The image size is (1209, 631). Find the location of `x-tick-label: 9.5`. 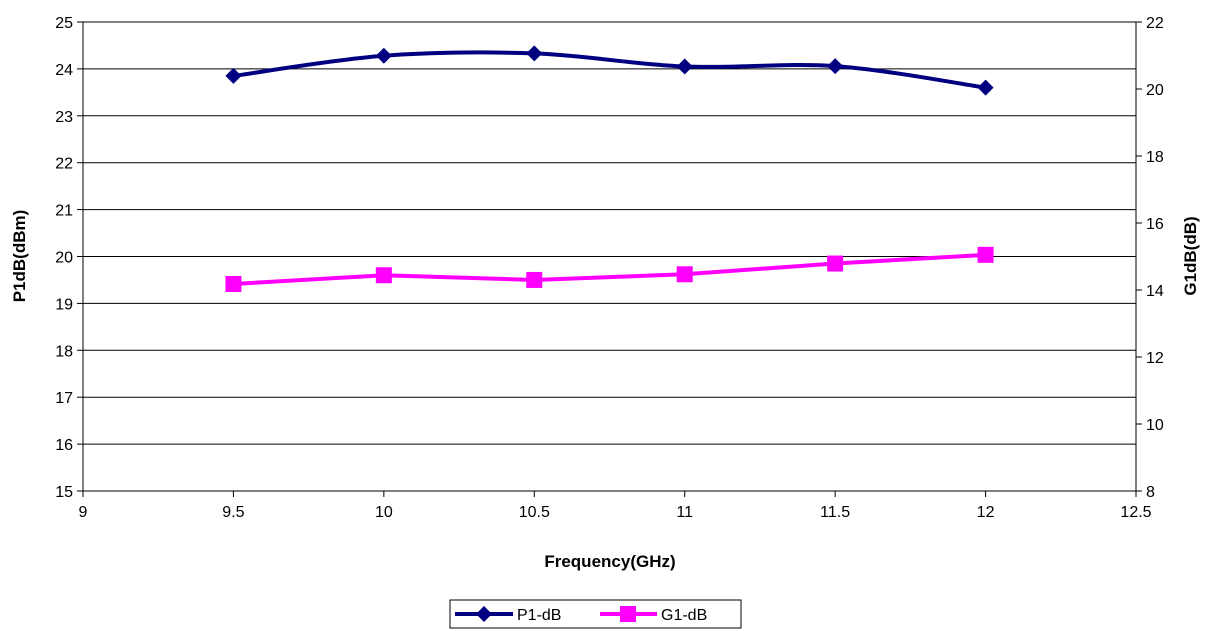

x-tick-label: 9.5 is located at coordinates (233, 512).